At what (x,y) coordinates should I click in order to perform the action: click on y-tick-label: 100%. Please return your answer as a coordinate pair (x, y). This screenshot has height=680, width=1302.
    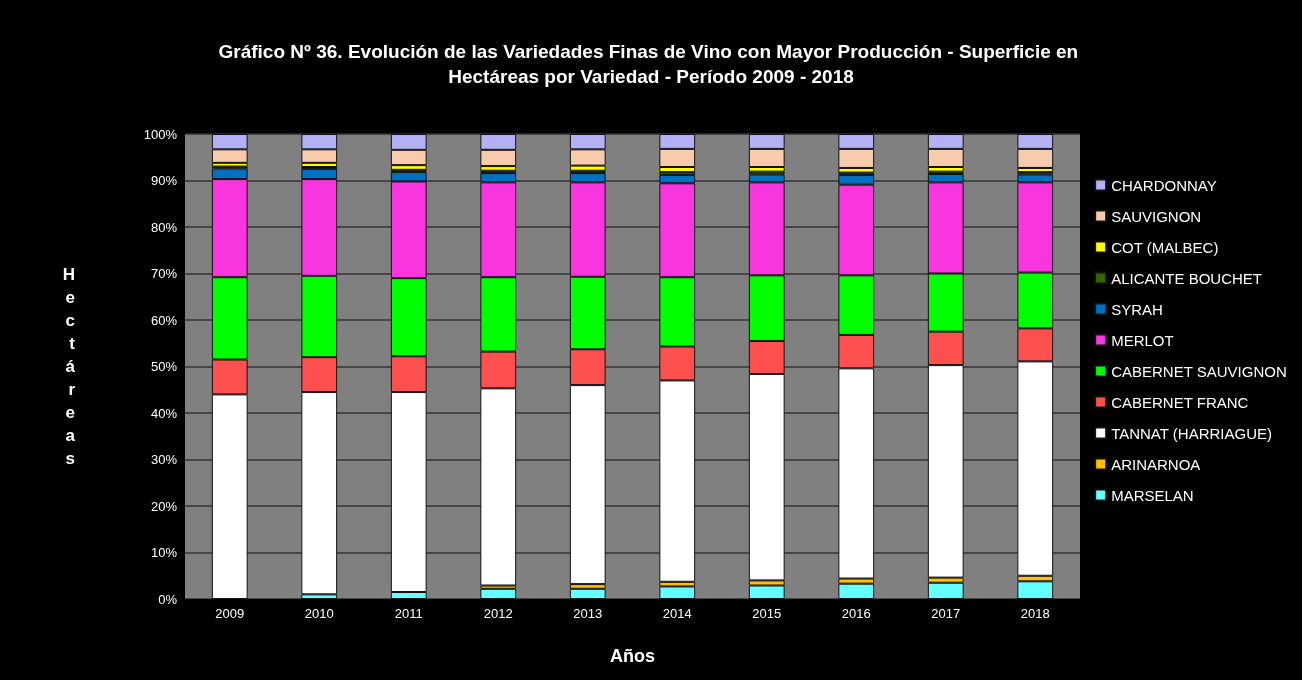
    Looking at the image, I should click on (160, 134).